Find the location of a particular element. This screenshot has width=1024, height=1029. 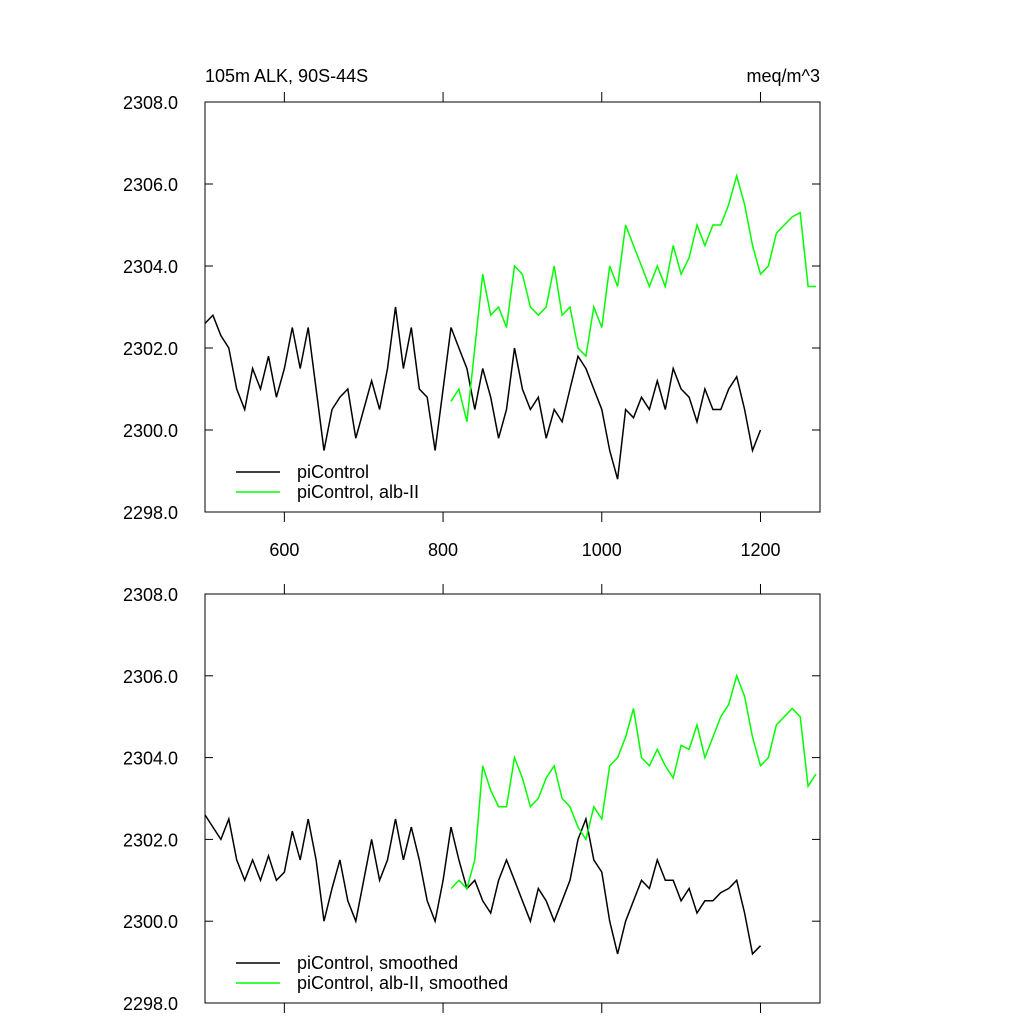

legend-label: piControl, alb-II is located at coordinates (358, 492).